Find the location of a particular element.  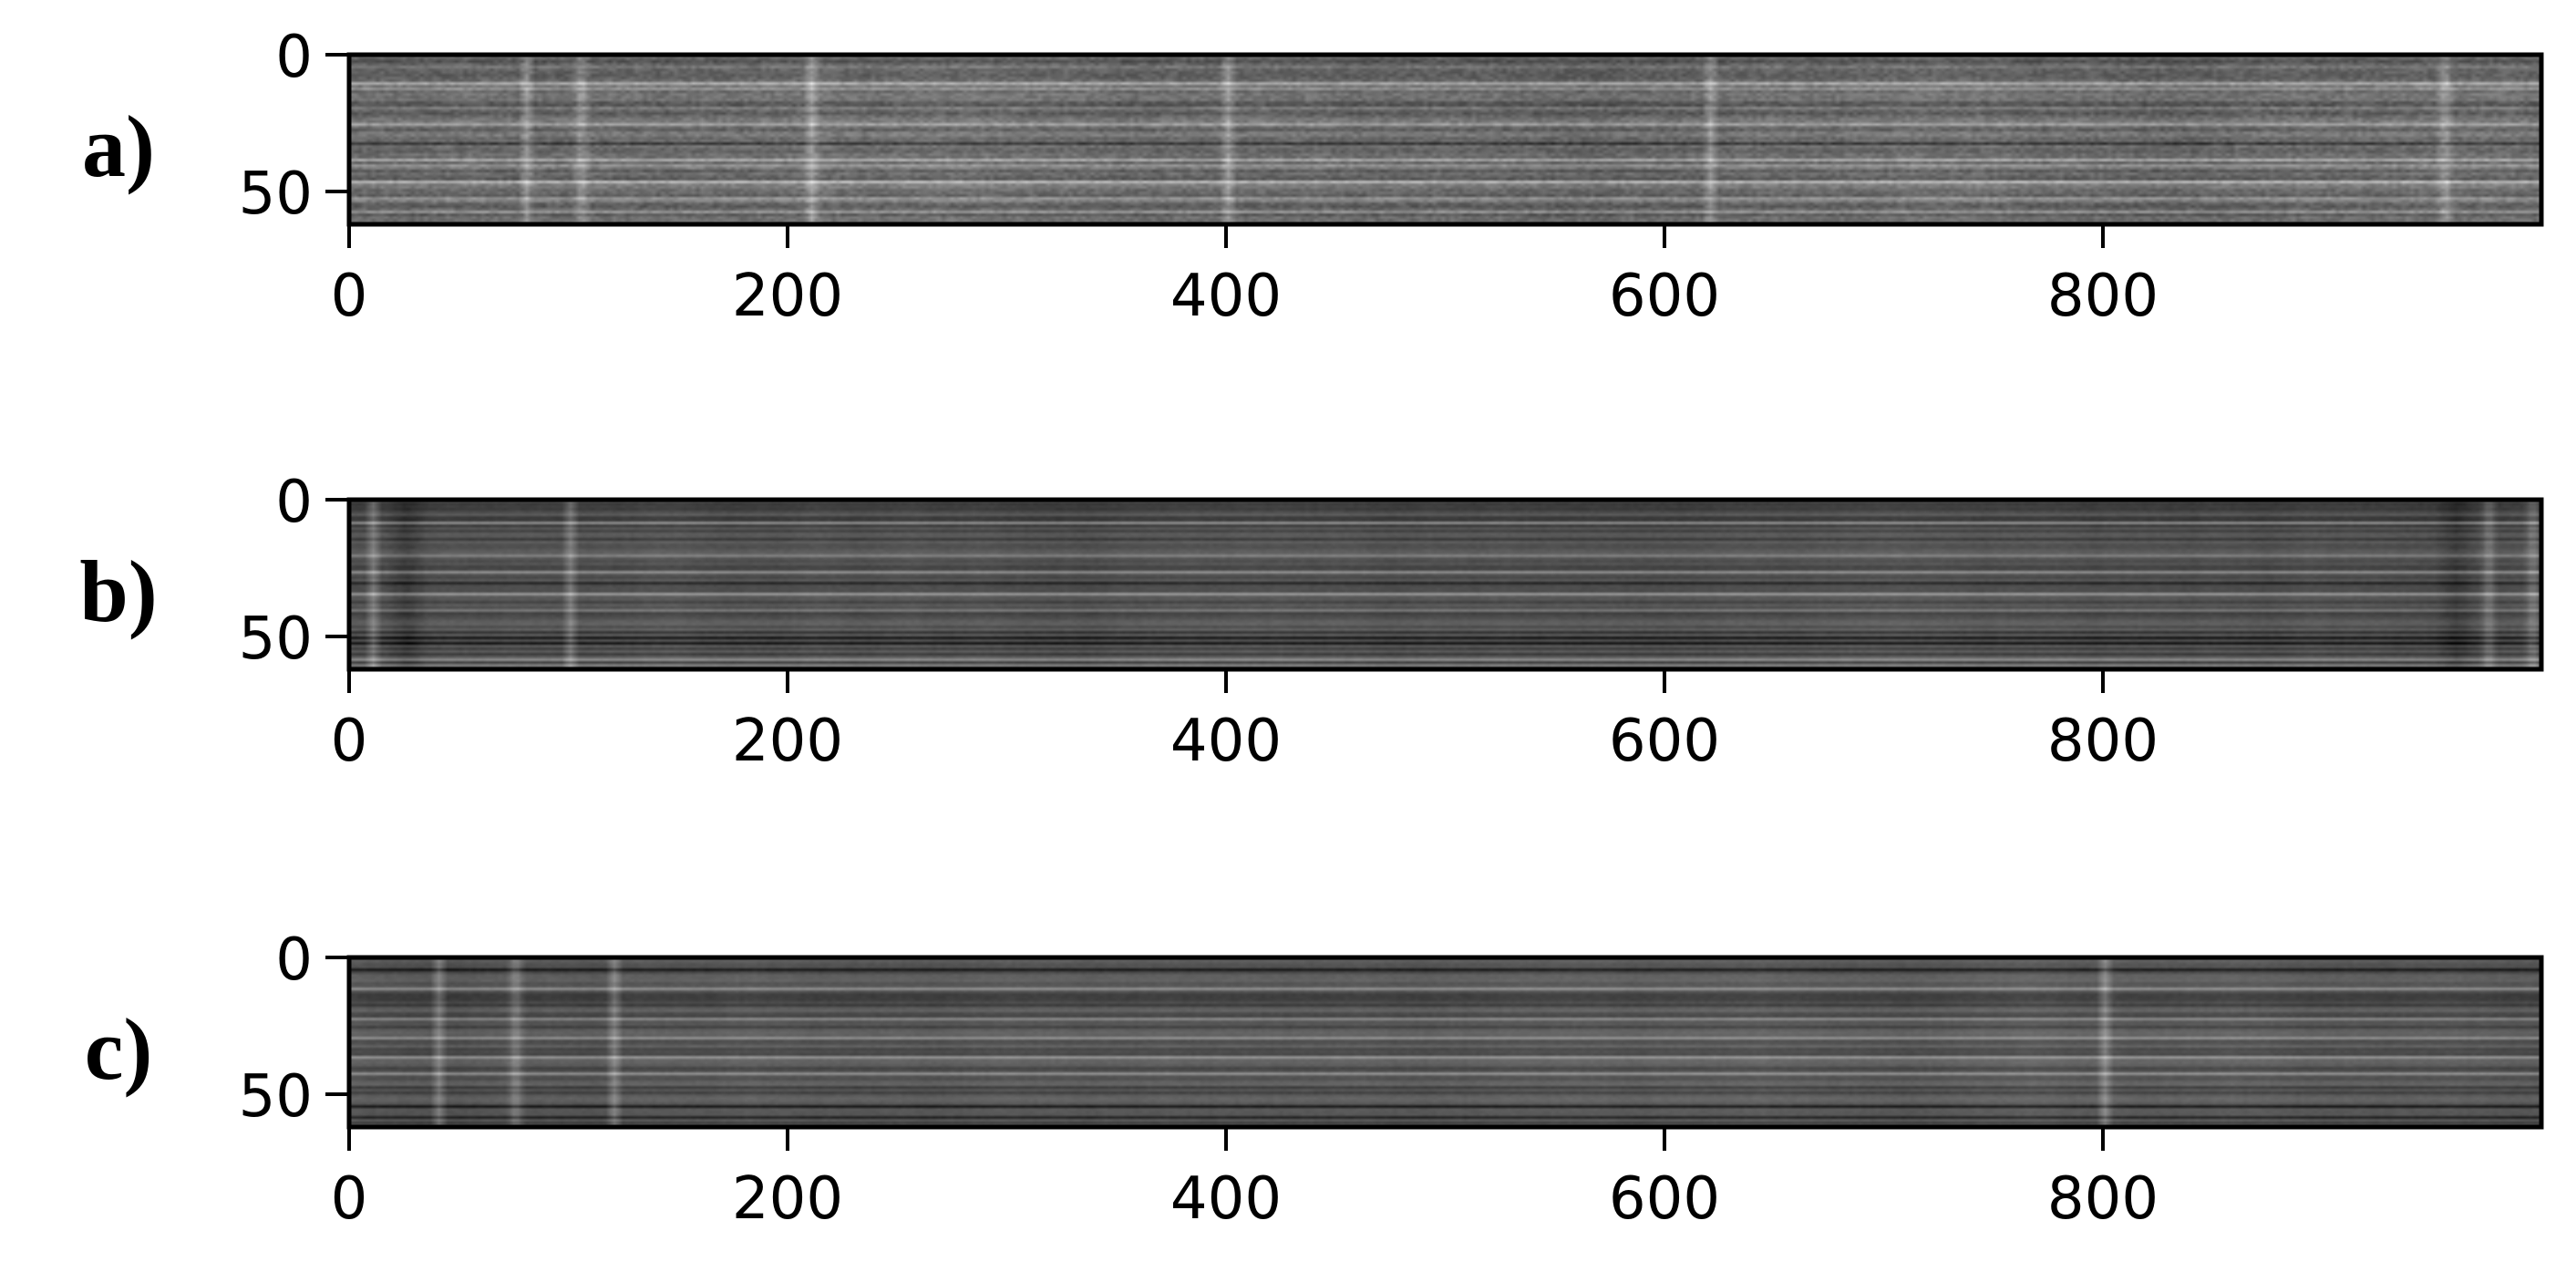

panel-label: c) is located at coordinates (119, 1049).